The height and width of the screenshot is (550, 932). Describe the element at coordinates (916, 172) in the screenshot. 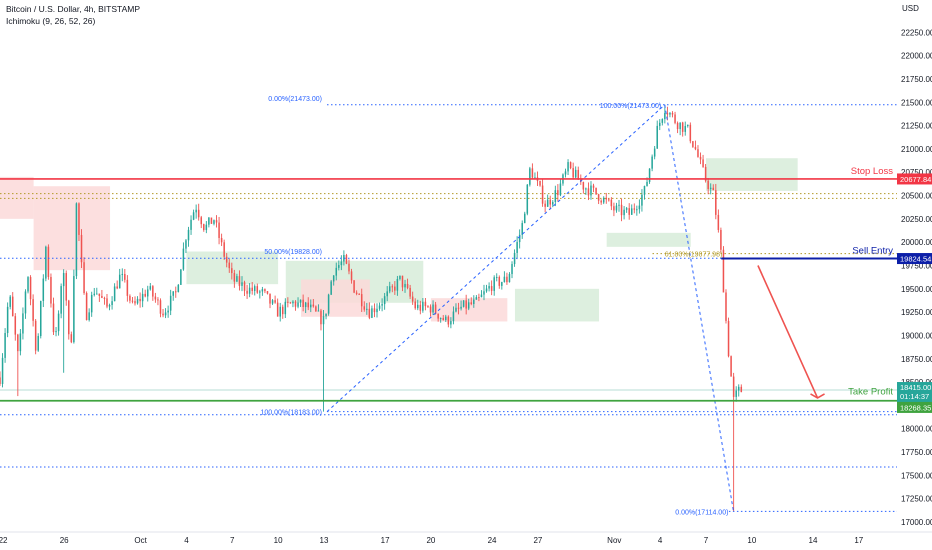

I see `y-tick-label: 20750.00` at that location.